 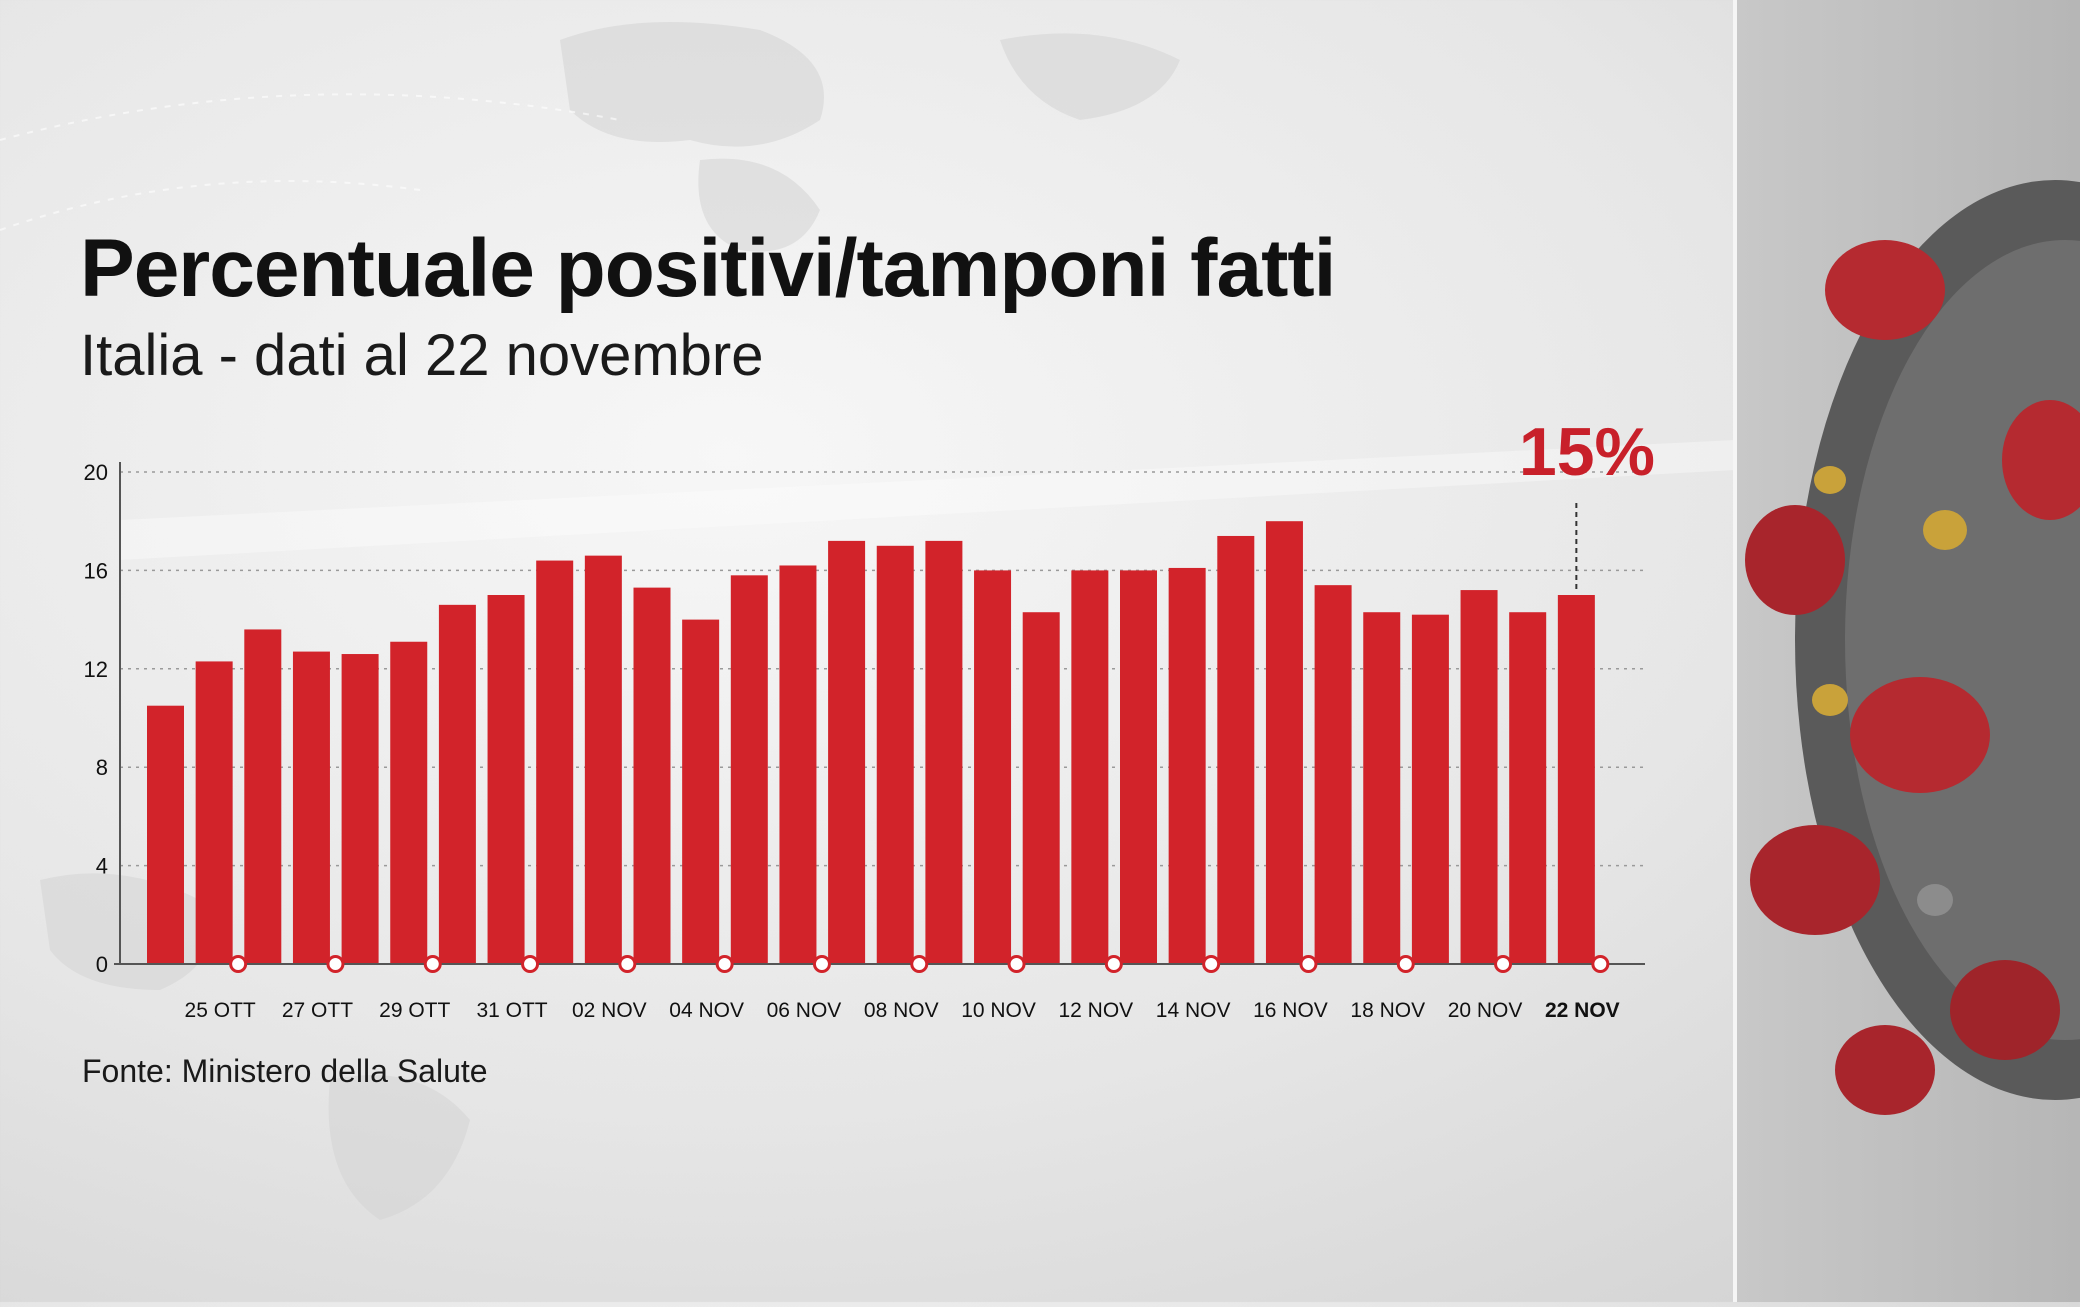 What do you see at coordinates (1387, 1010) in the screenshot?
I see `x-tick-label: 18 NOV` at bounding box center [1387, 1010].